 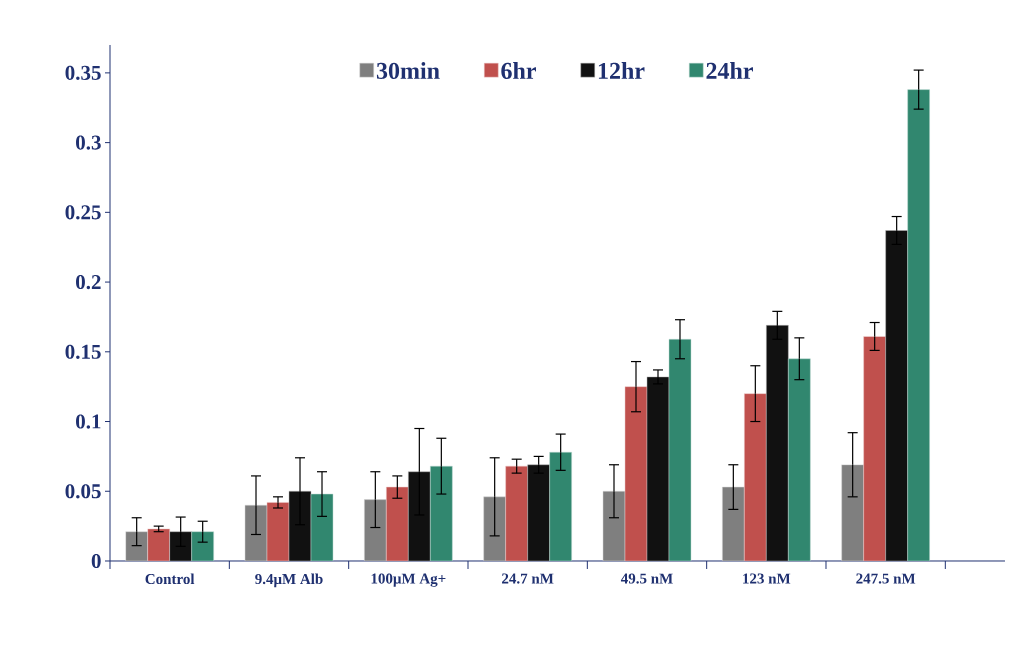 I want to click on x-tick-label: 247.5 nM, so click(x=886, y=578).